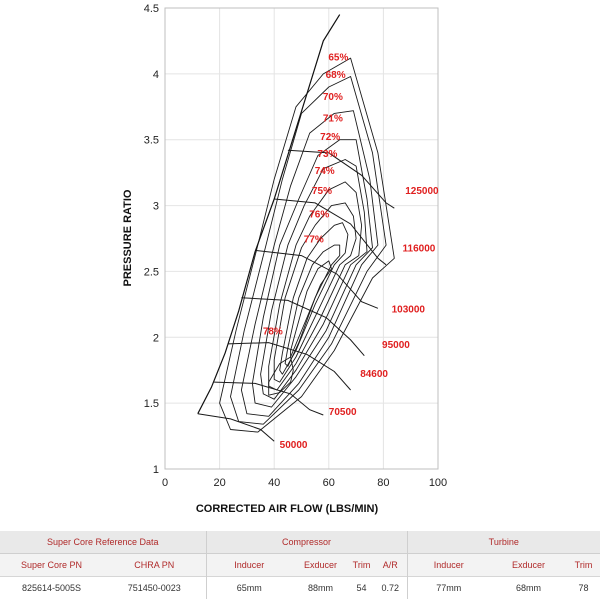  I want to click on table-cell: 54, so click(361, 587).